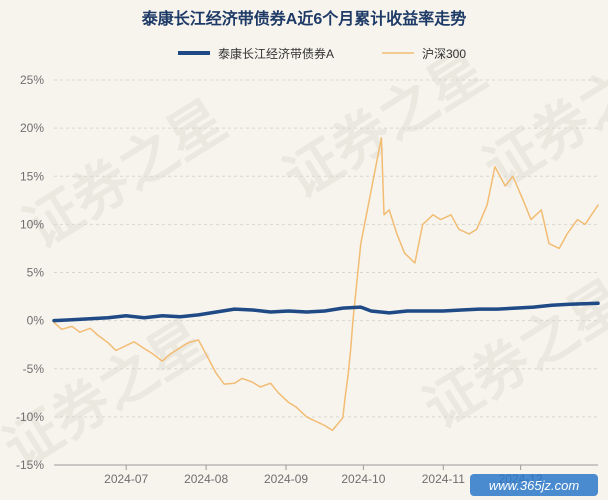 The height and width of the screenshot is (500, 608). Describe the element at coordinates (510, 354) in the screenshot. I see `watermark-text-2: 证券之星` at that location.